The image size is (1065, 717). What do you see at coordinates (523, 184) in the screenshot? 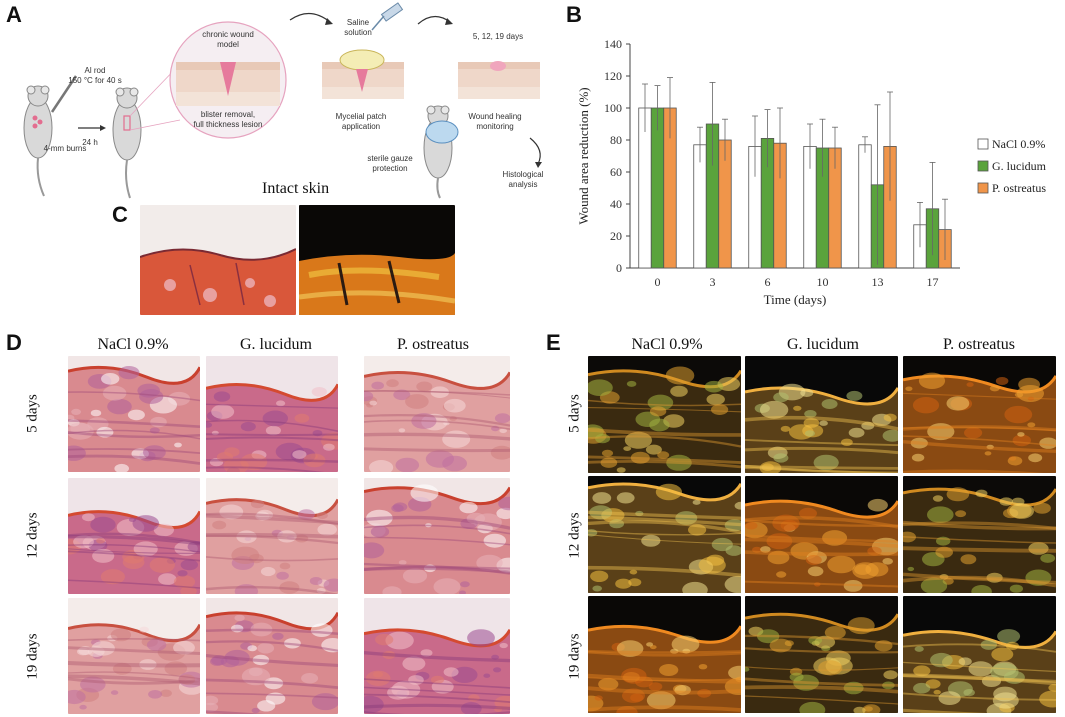
I see `histo-line2: analysis` at bounding box center [523, 184].